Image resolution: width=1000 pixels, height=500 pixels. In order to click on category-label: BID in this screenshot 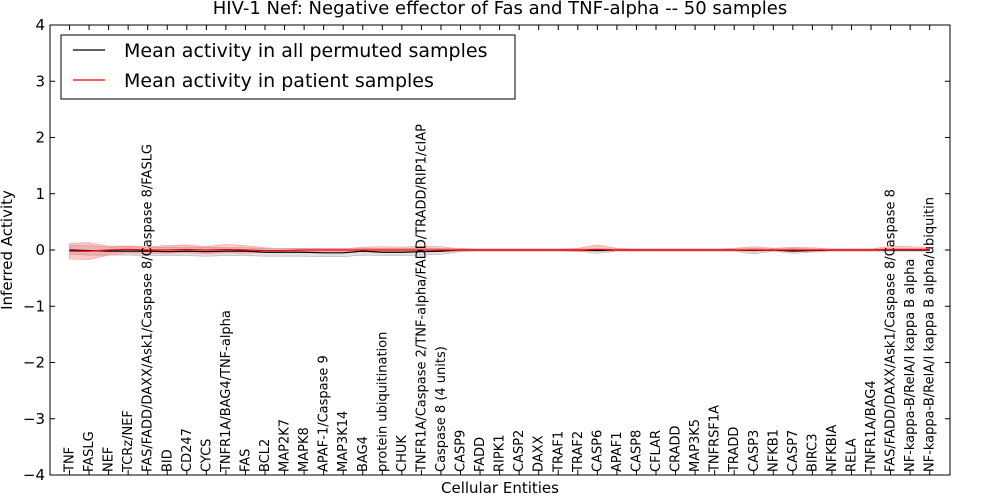, I will do `click(167, 460)`.